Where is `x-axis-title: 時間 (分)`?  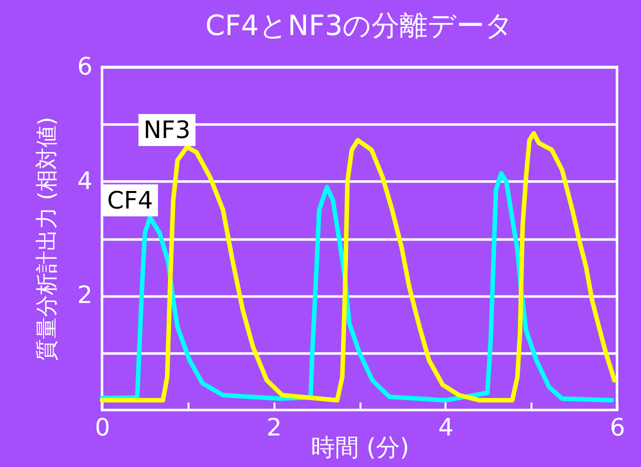
x-axis-title: 時間 (分) is located at coordinates (360, 448).